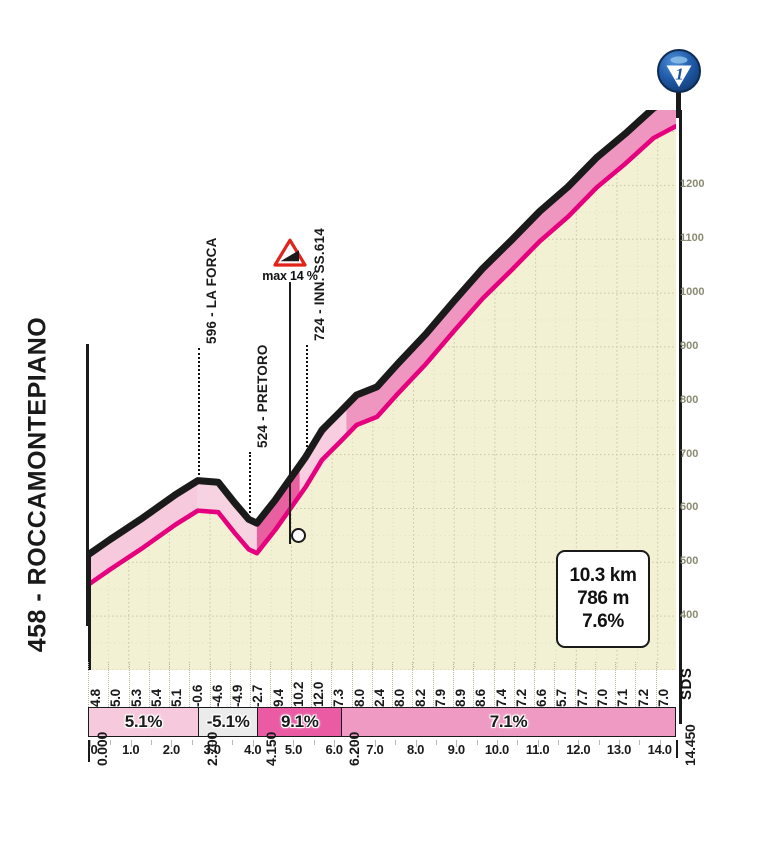 Image resolution: width=760 pixels, height=852 pixels. What do you see at coordinates (375, 749) in the screenshot?
I see `distance-tick-label: 7.0` at bounding box center [375, 749].